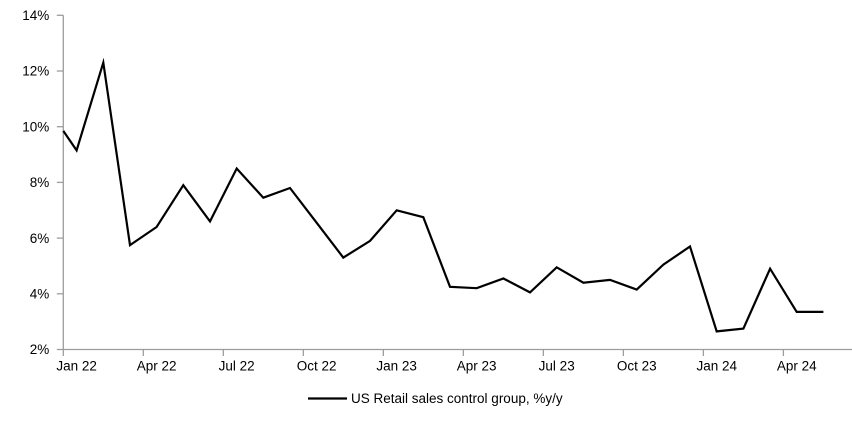 Image resolution: width=852 pixels, height=423 pixels. What do you see at coordinates (637, 366) in the screenshot?
I see `x-tick-label: Oct 23` at bounding box center [637, 366].